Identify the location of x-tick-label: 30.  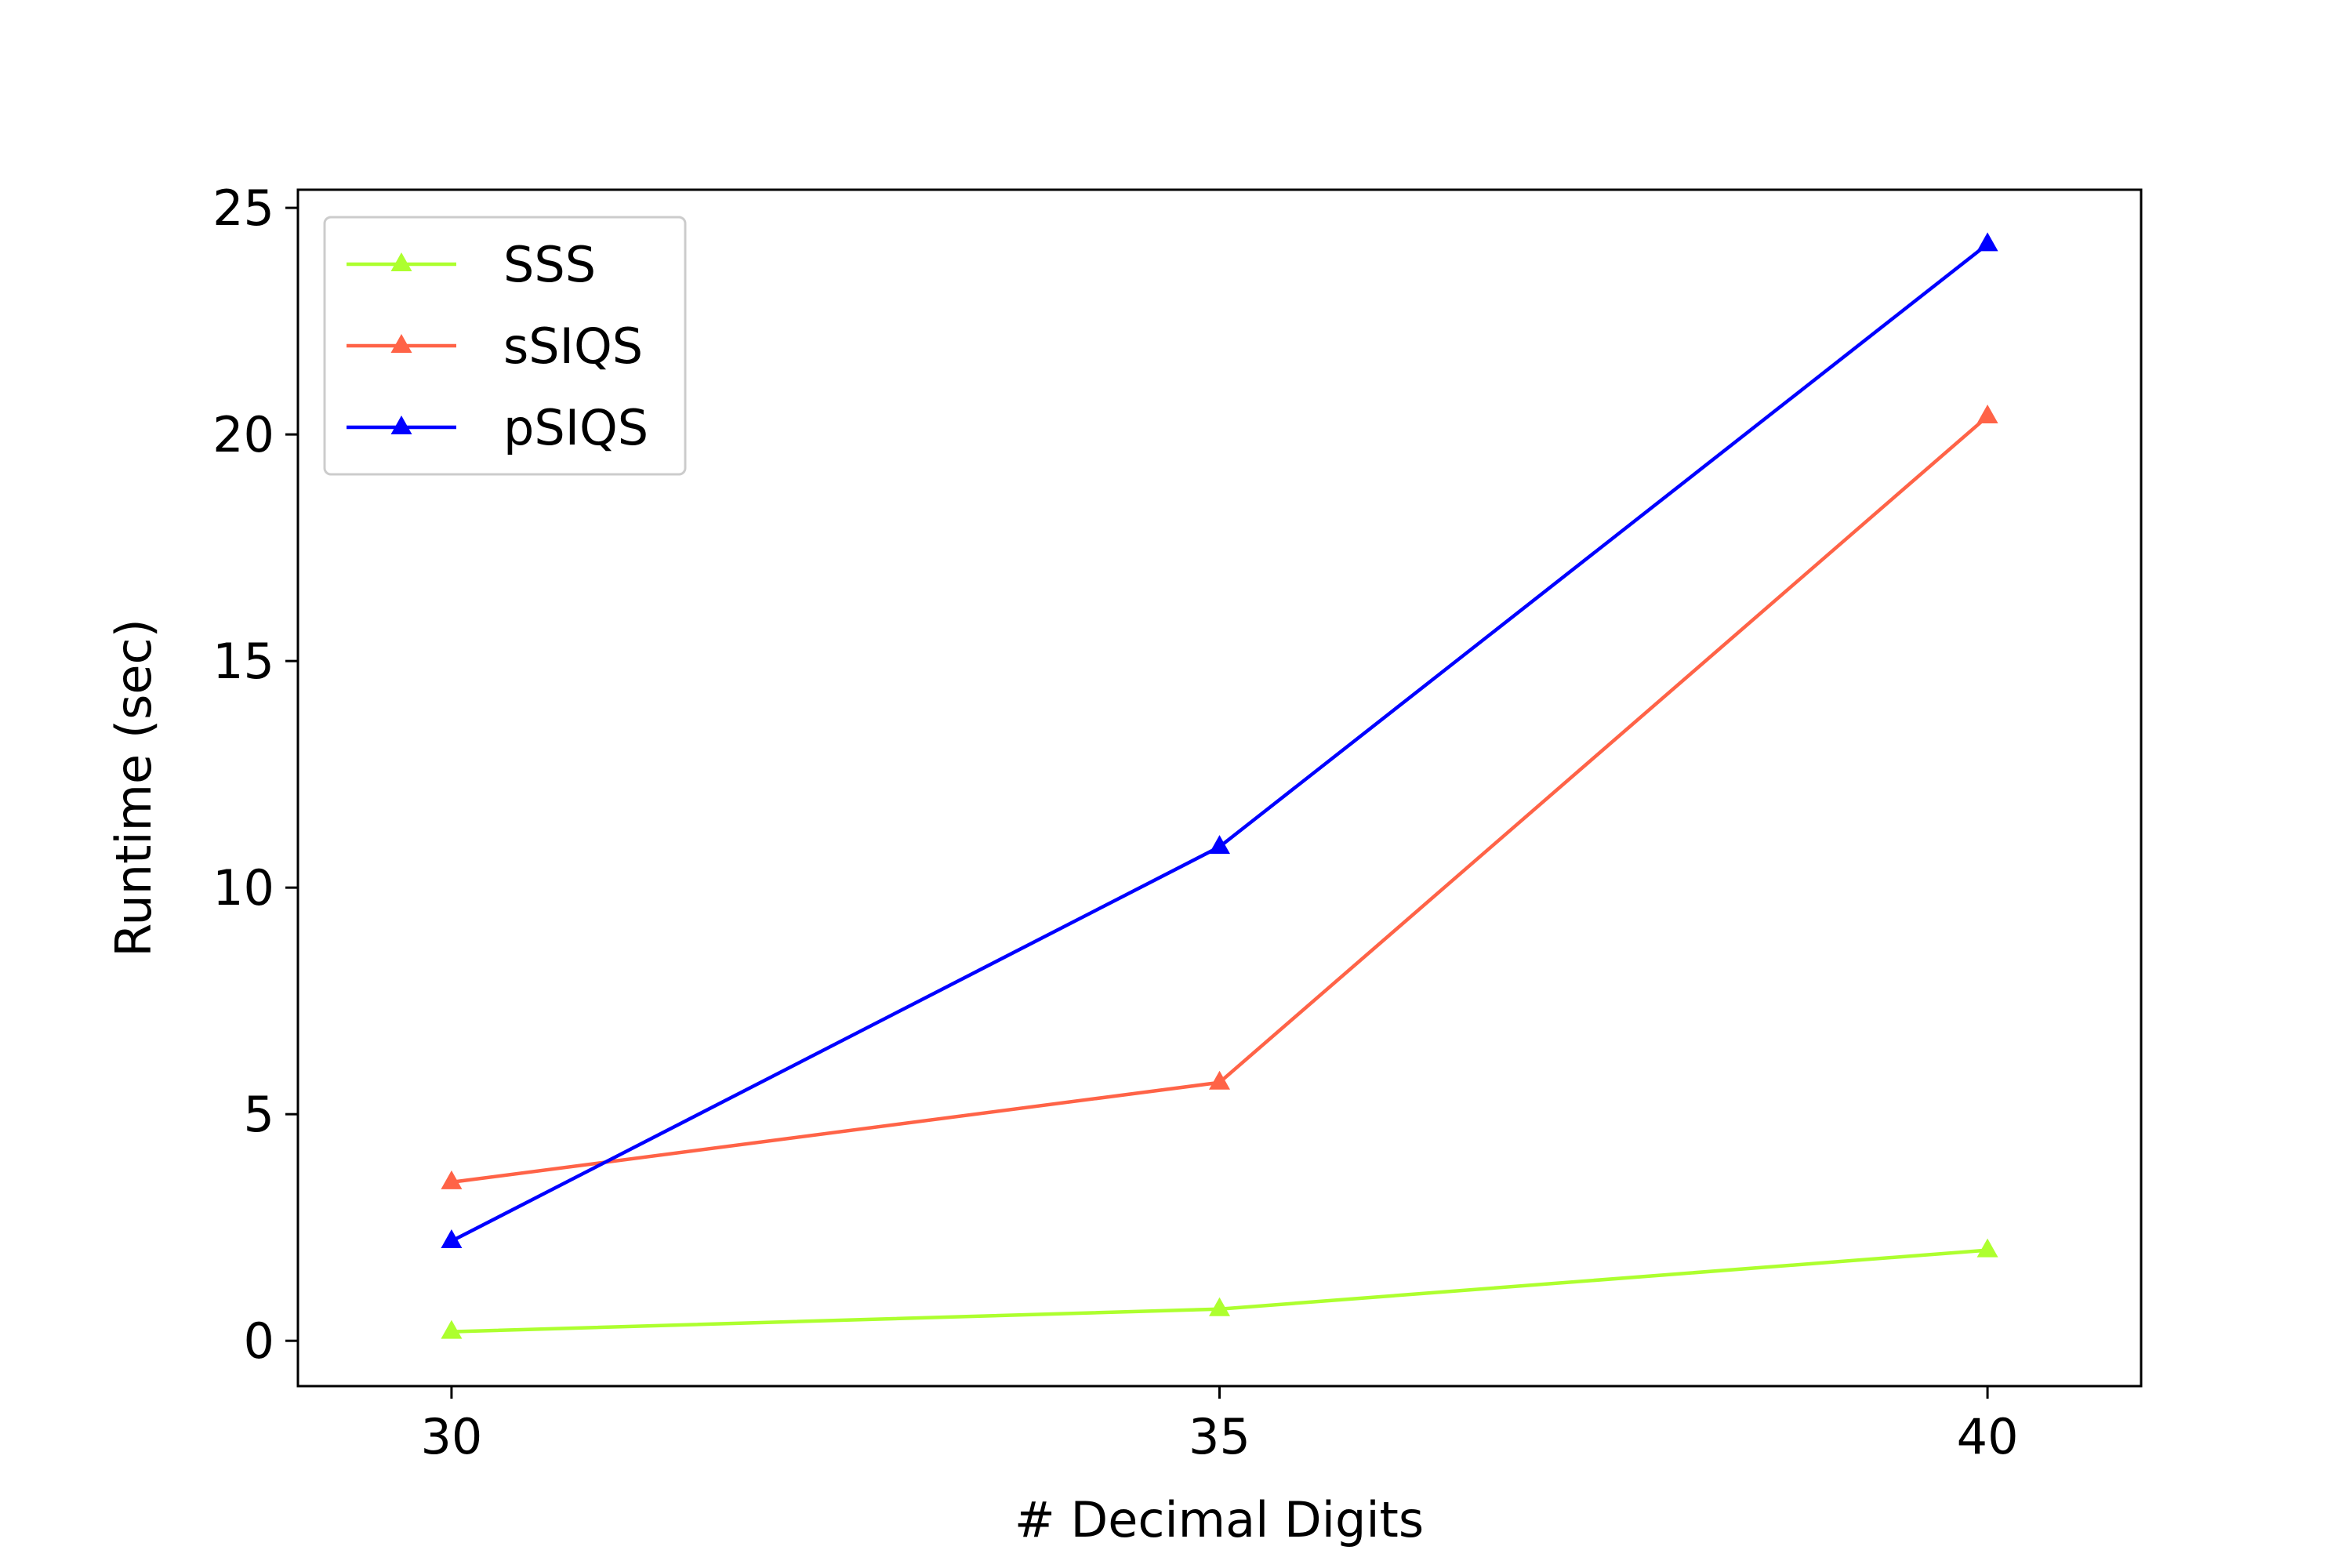
(451, 1436).